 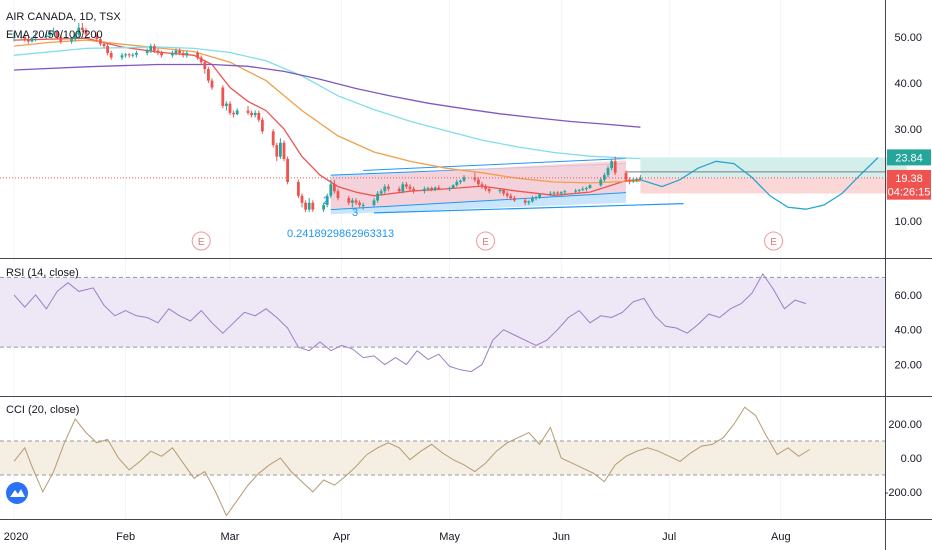 I want to click on price-tag-value: 04:26:15, so click(x=909, y=193).